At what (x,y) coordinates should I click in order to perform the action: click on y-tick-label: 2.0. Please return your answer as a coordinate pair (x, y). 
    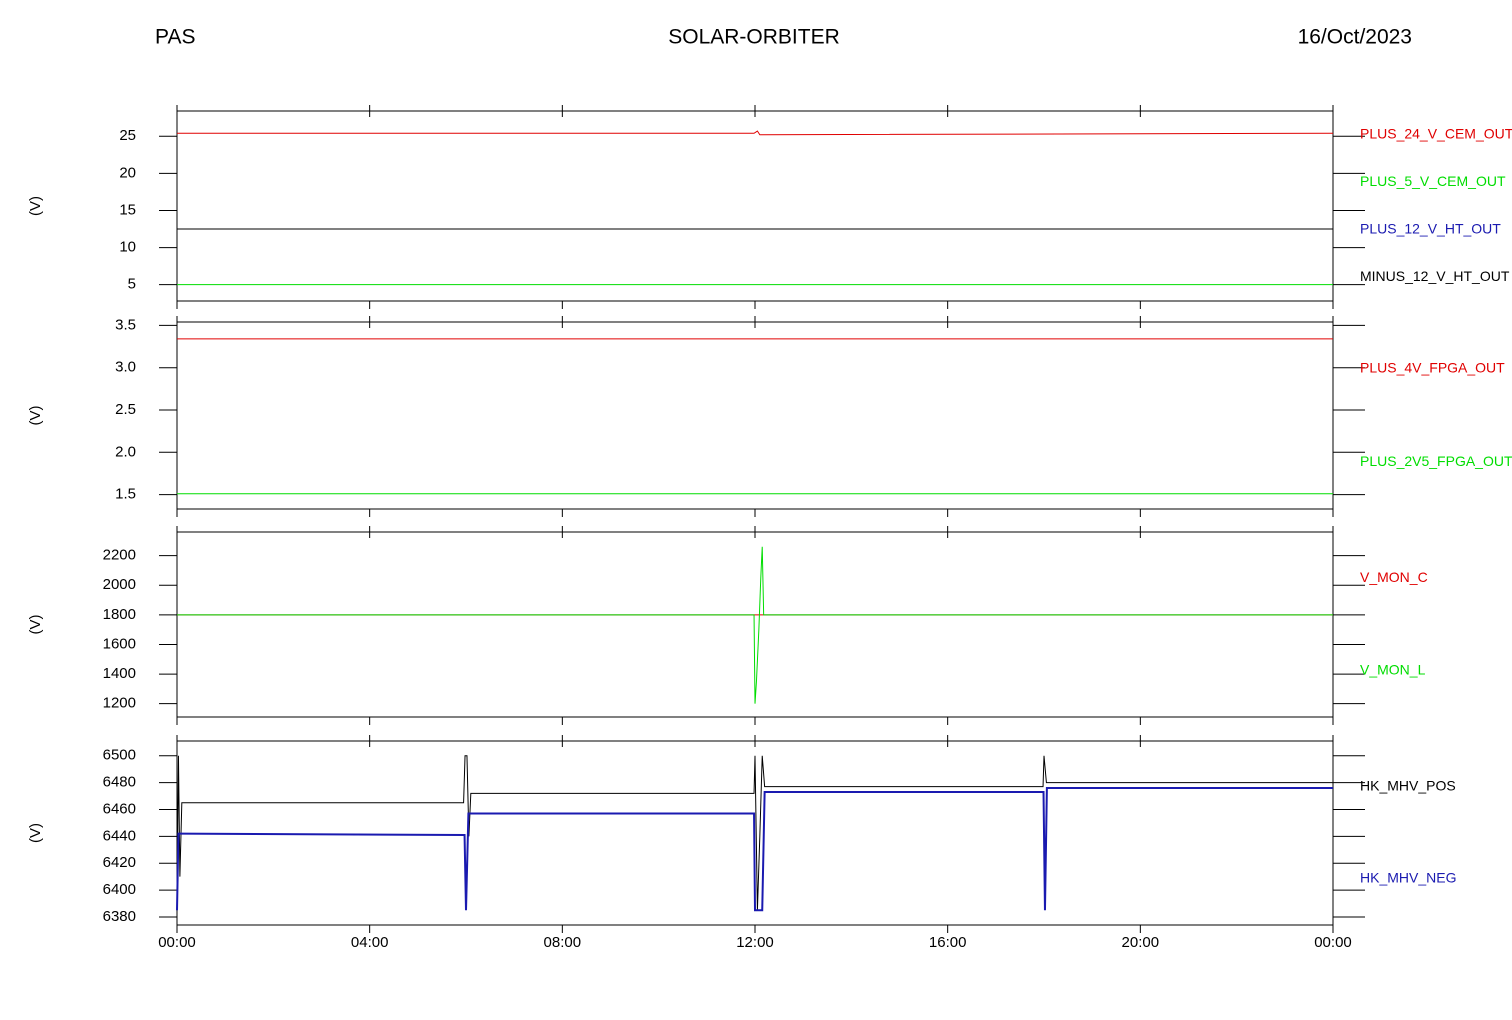
    Looking at the image, I should click on (125, 451).